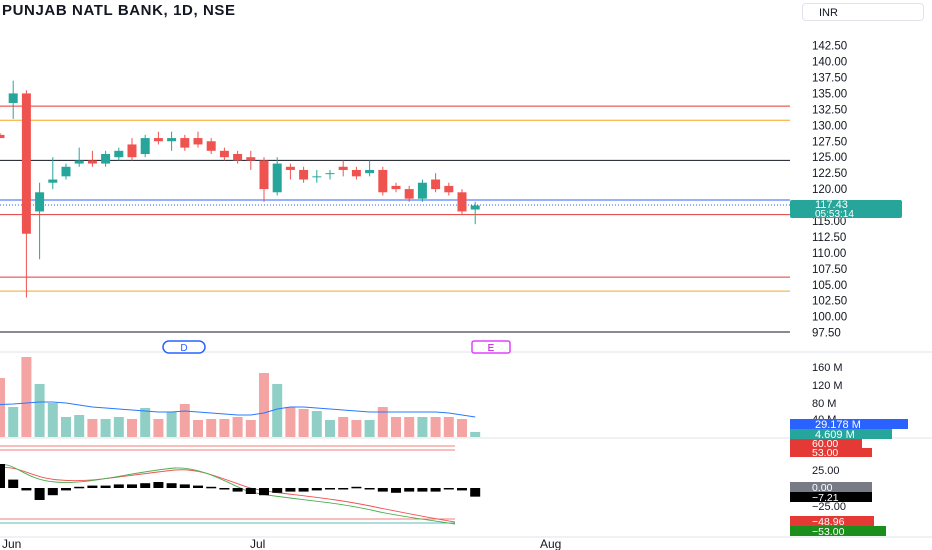 The width and height of the screenshot is (932, 550). What do you see at coordinates (825, 444) in the screenshot?
I see `indicator-badge-red-value: 60.00` at bounding box center [825, 444].